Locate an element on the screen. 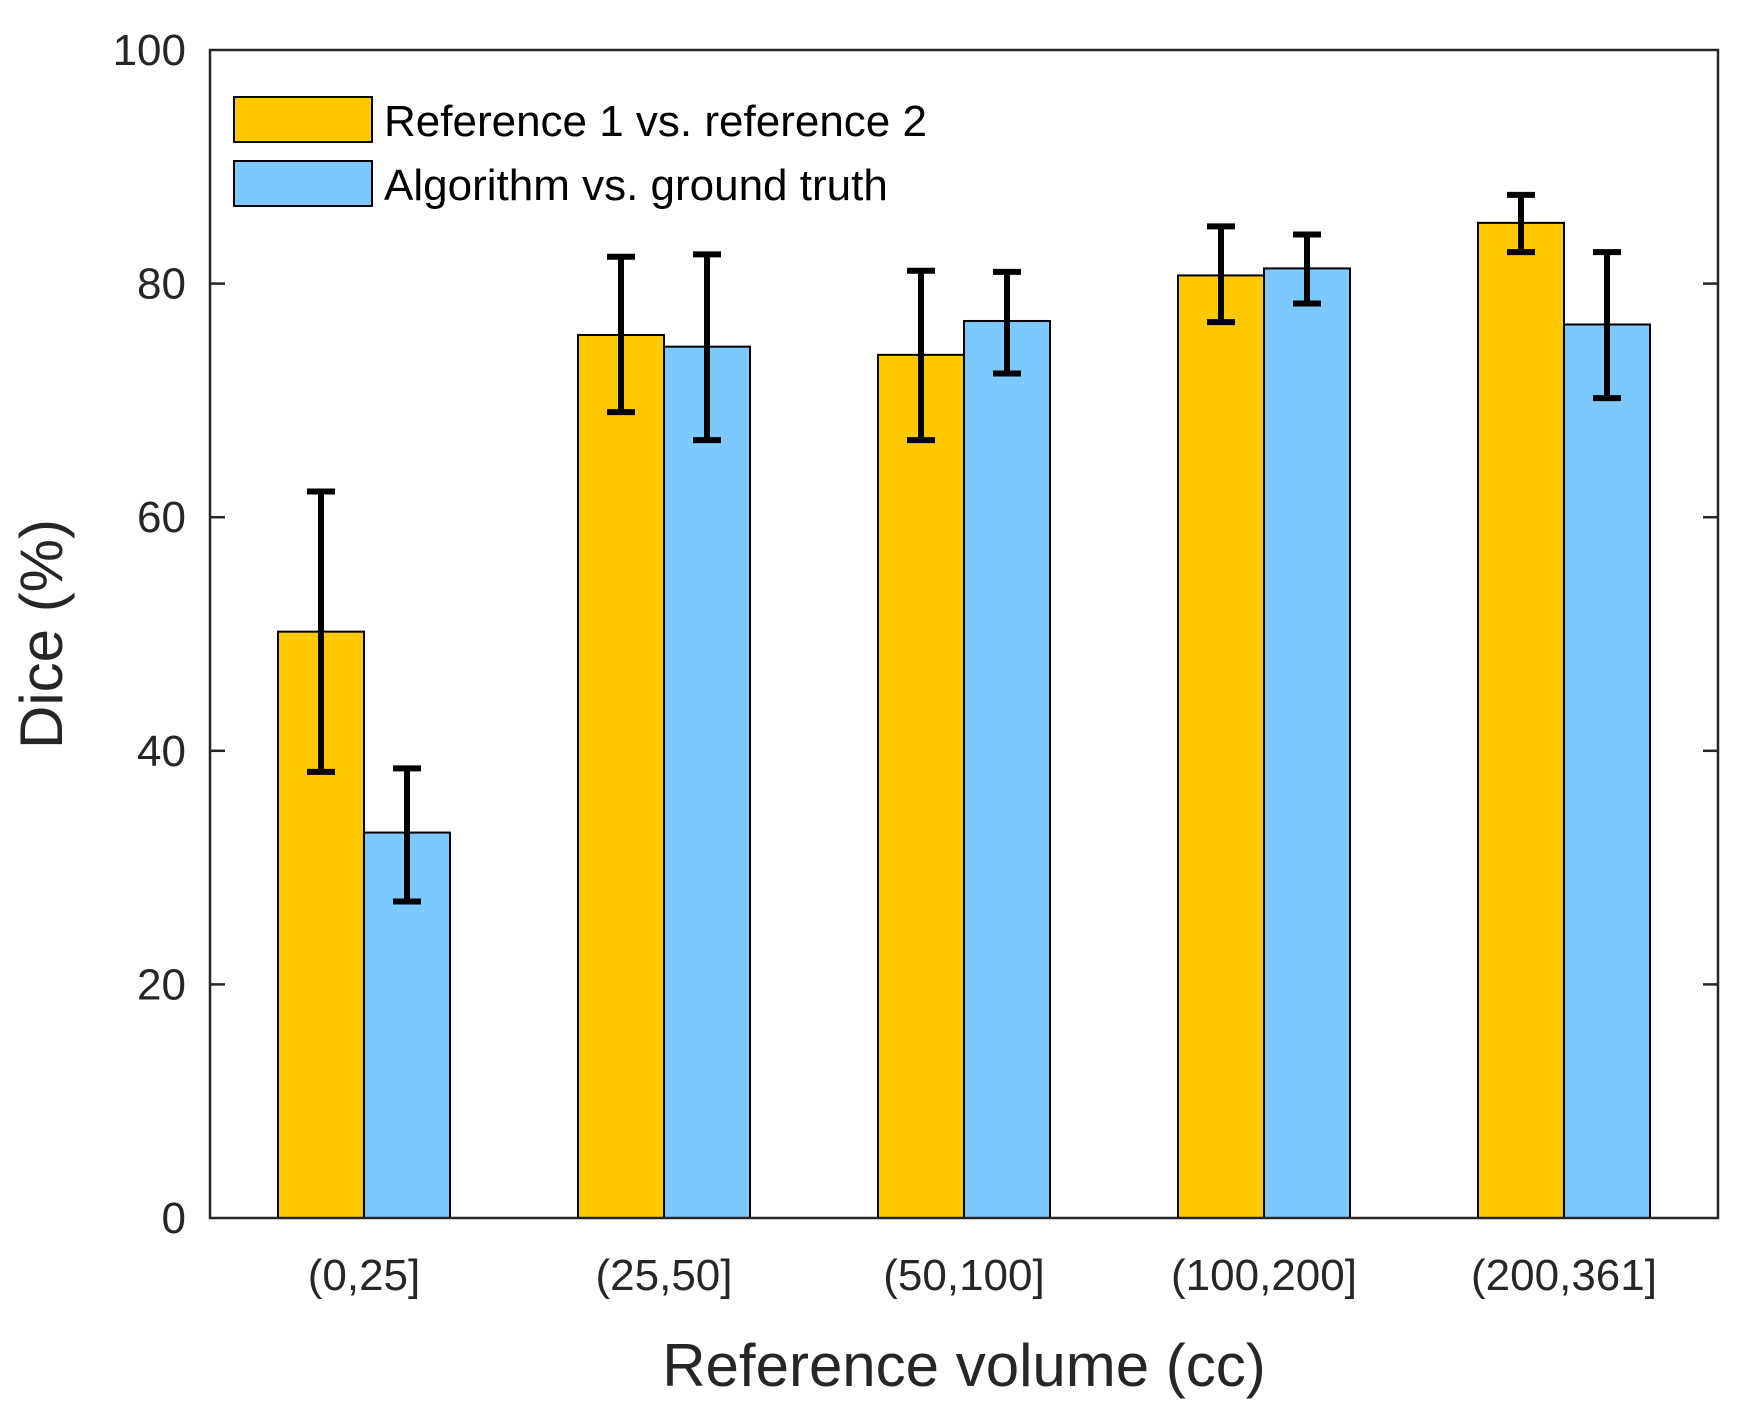  x-tick-label: (100,200] is located at coordinates (1264, 1275).